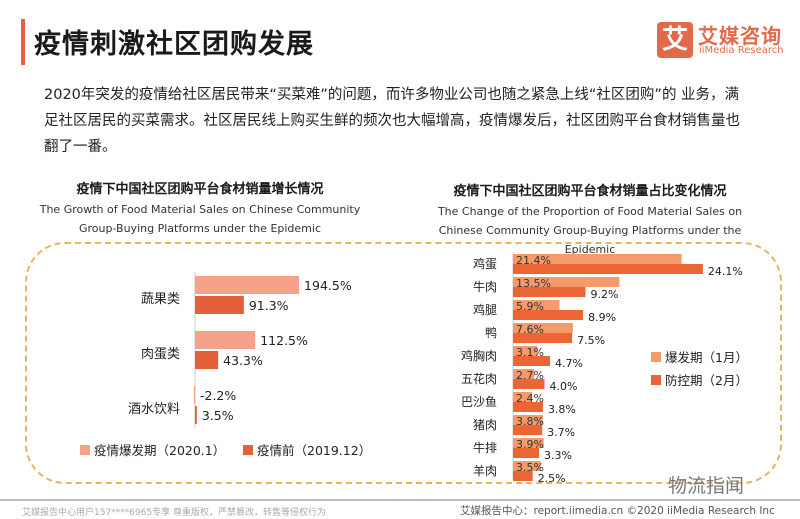 The image size is (800, 519). I want to click on right-category-label: 牛排, so click(485, 447).